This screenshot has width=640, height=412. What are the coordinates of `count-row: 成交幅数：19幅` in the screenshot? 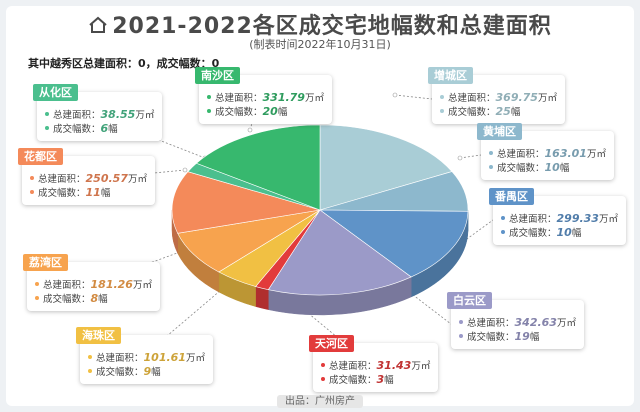 It's located at (517, 337).